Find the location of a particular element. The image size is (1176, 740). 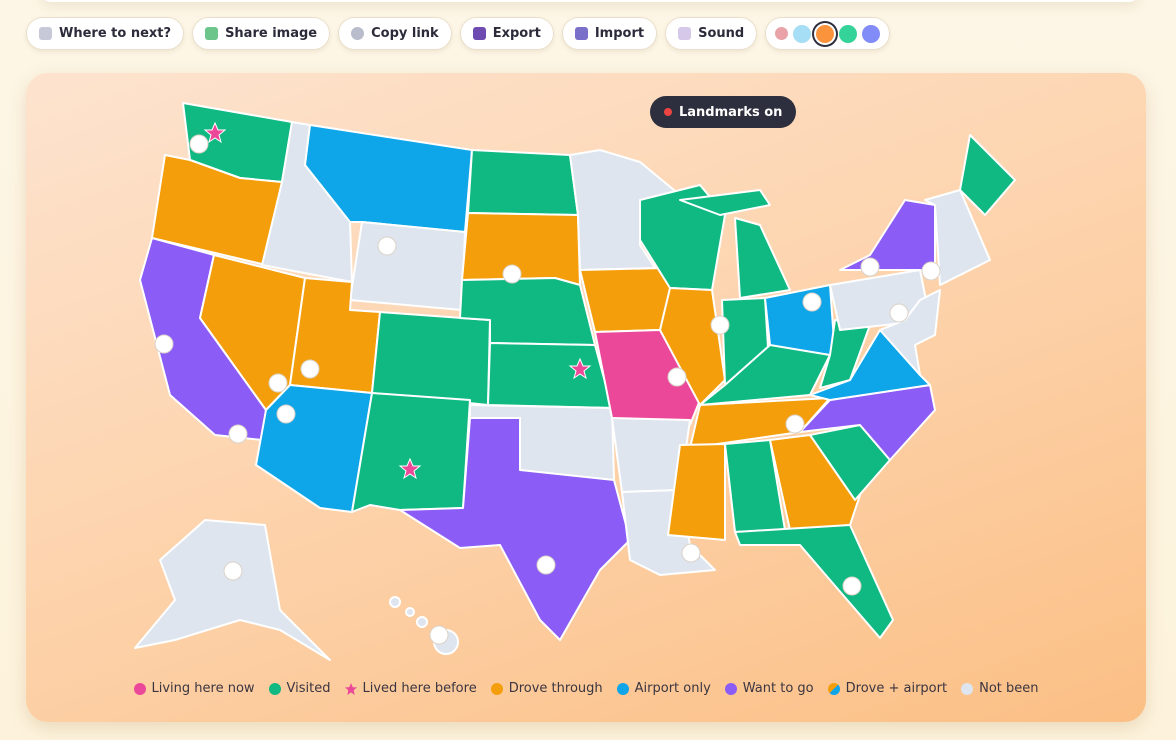

legend-item: Want to go is located at coordinates (769, 688).